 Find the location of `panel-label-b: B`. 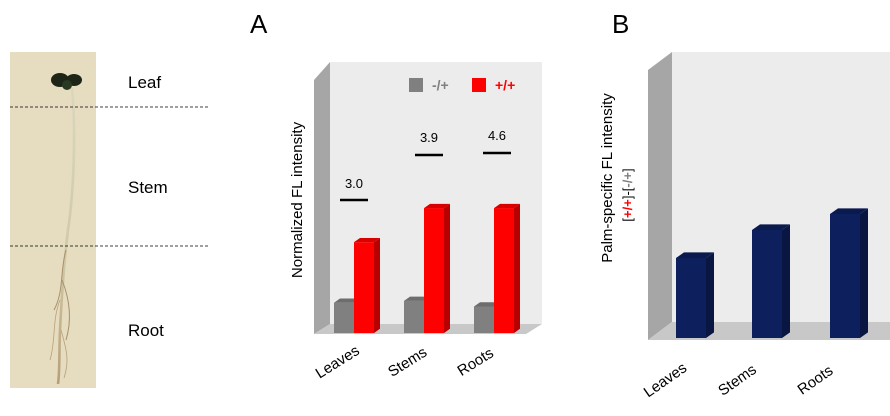

panel-label-b: B is located at coordinates (620, 24).